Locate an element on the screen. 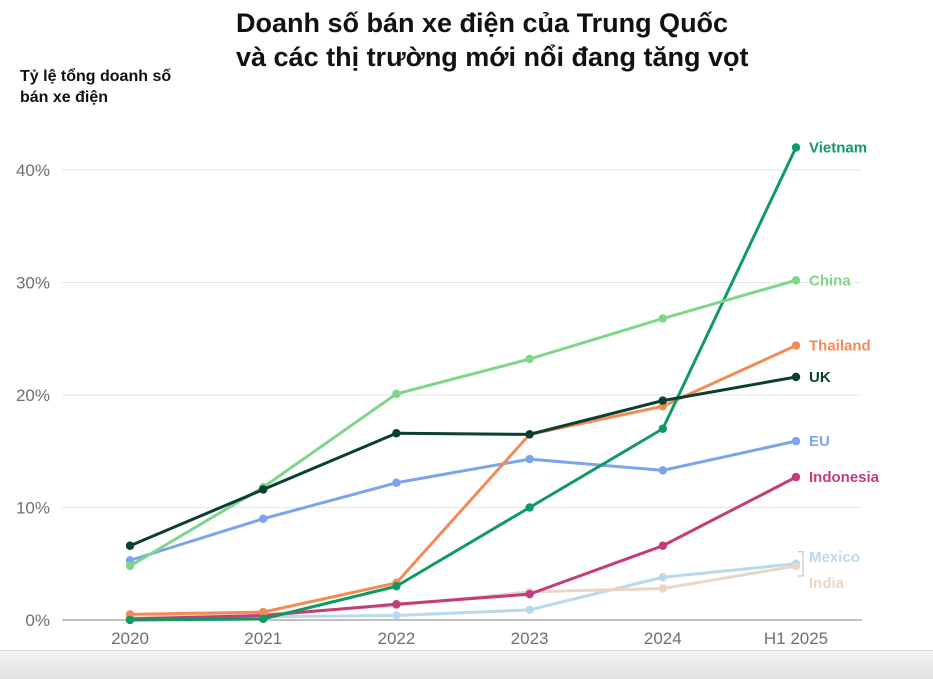 The width and height of the screenshot is (933, 679). series-label: Vietnam is located at coordinates (838, 148).